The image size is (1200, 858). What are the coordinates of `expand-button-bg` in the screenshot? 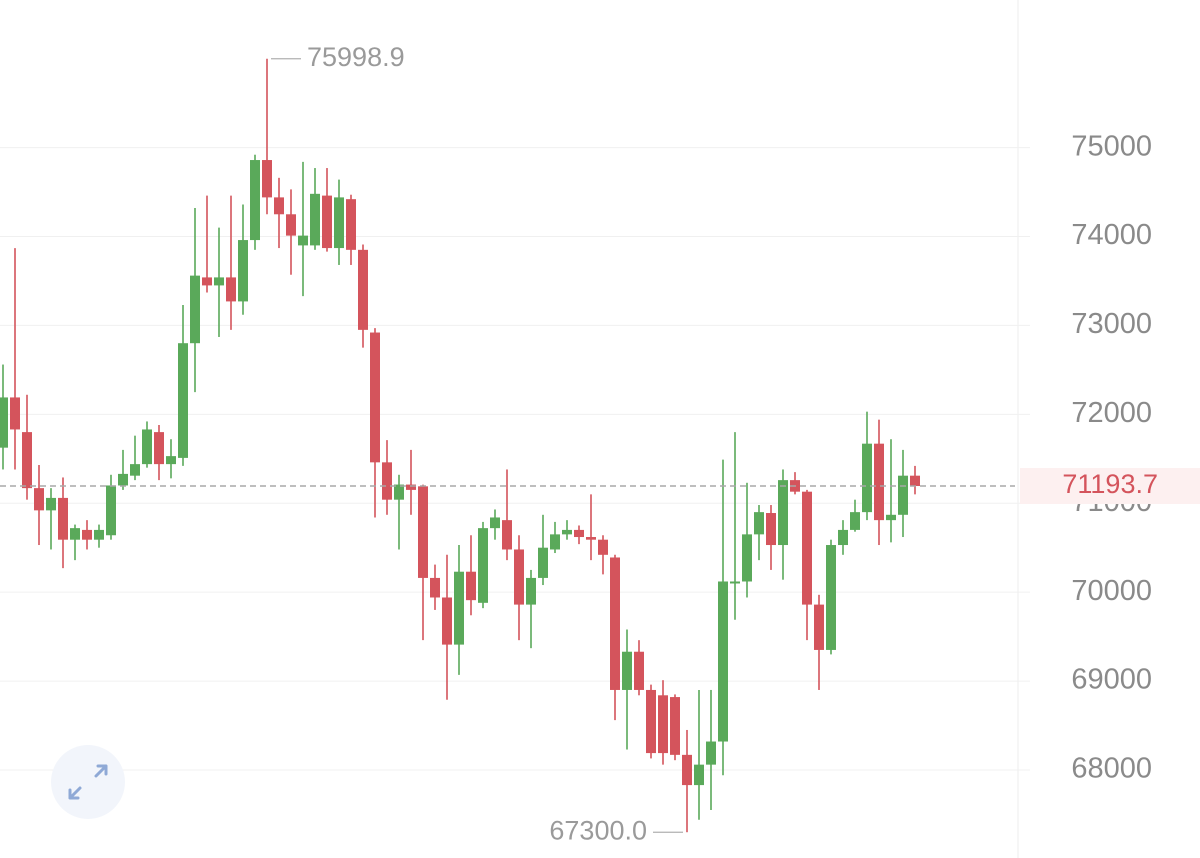 It's located at (88, 782).